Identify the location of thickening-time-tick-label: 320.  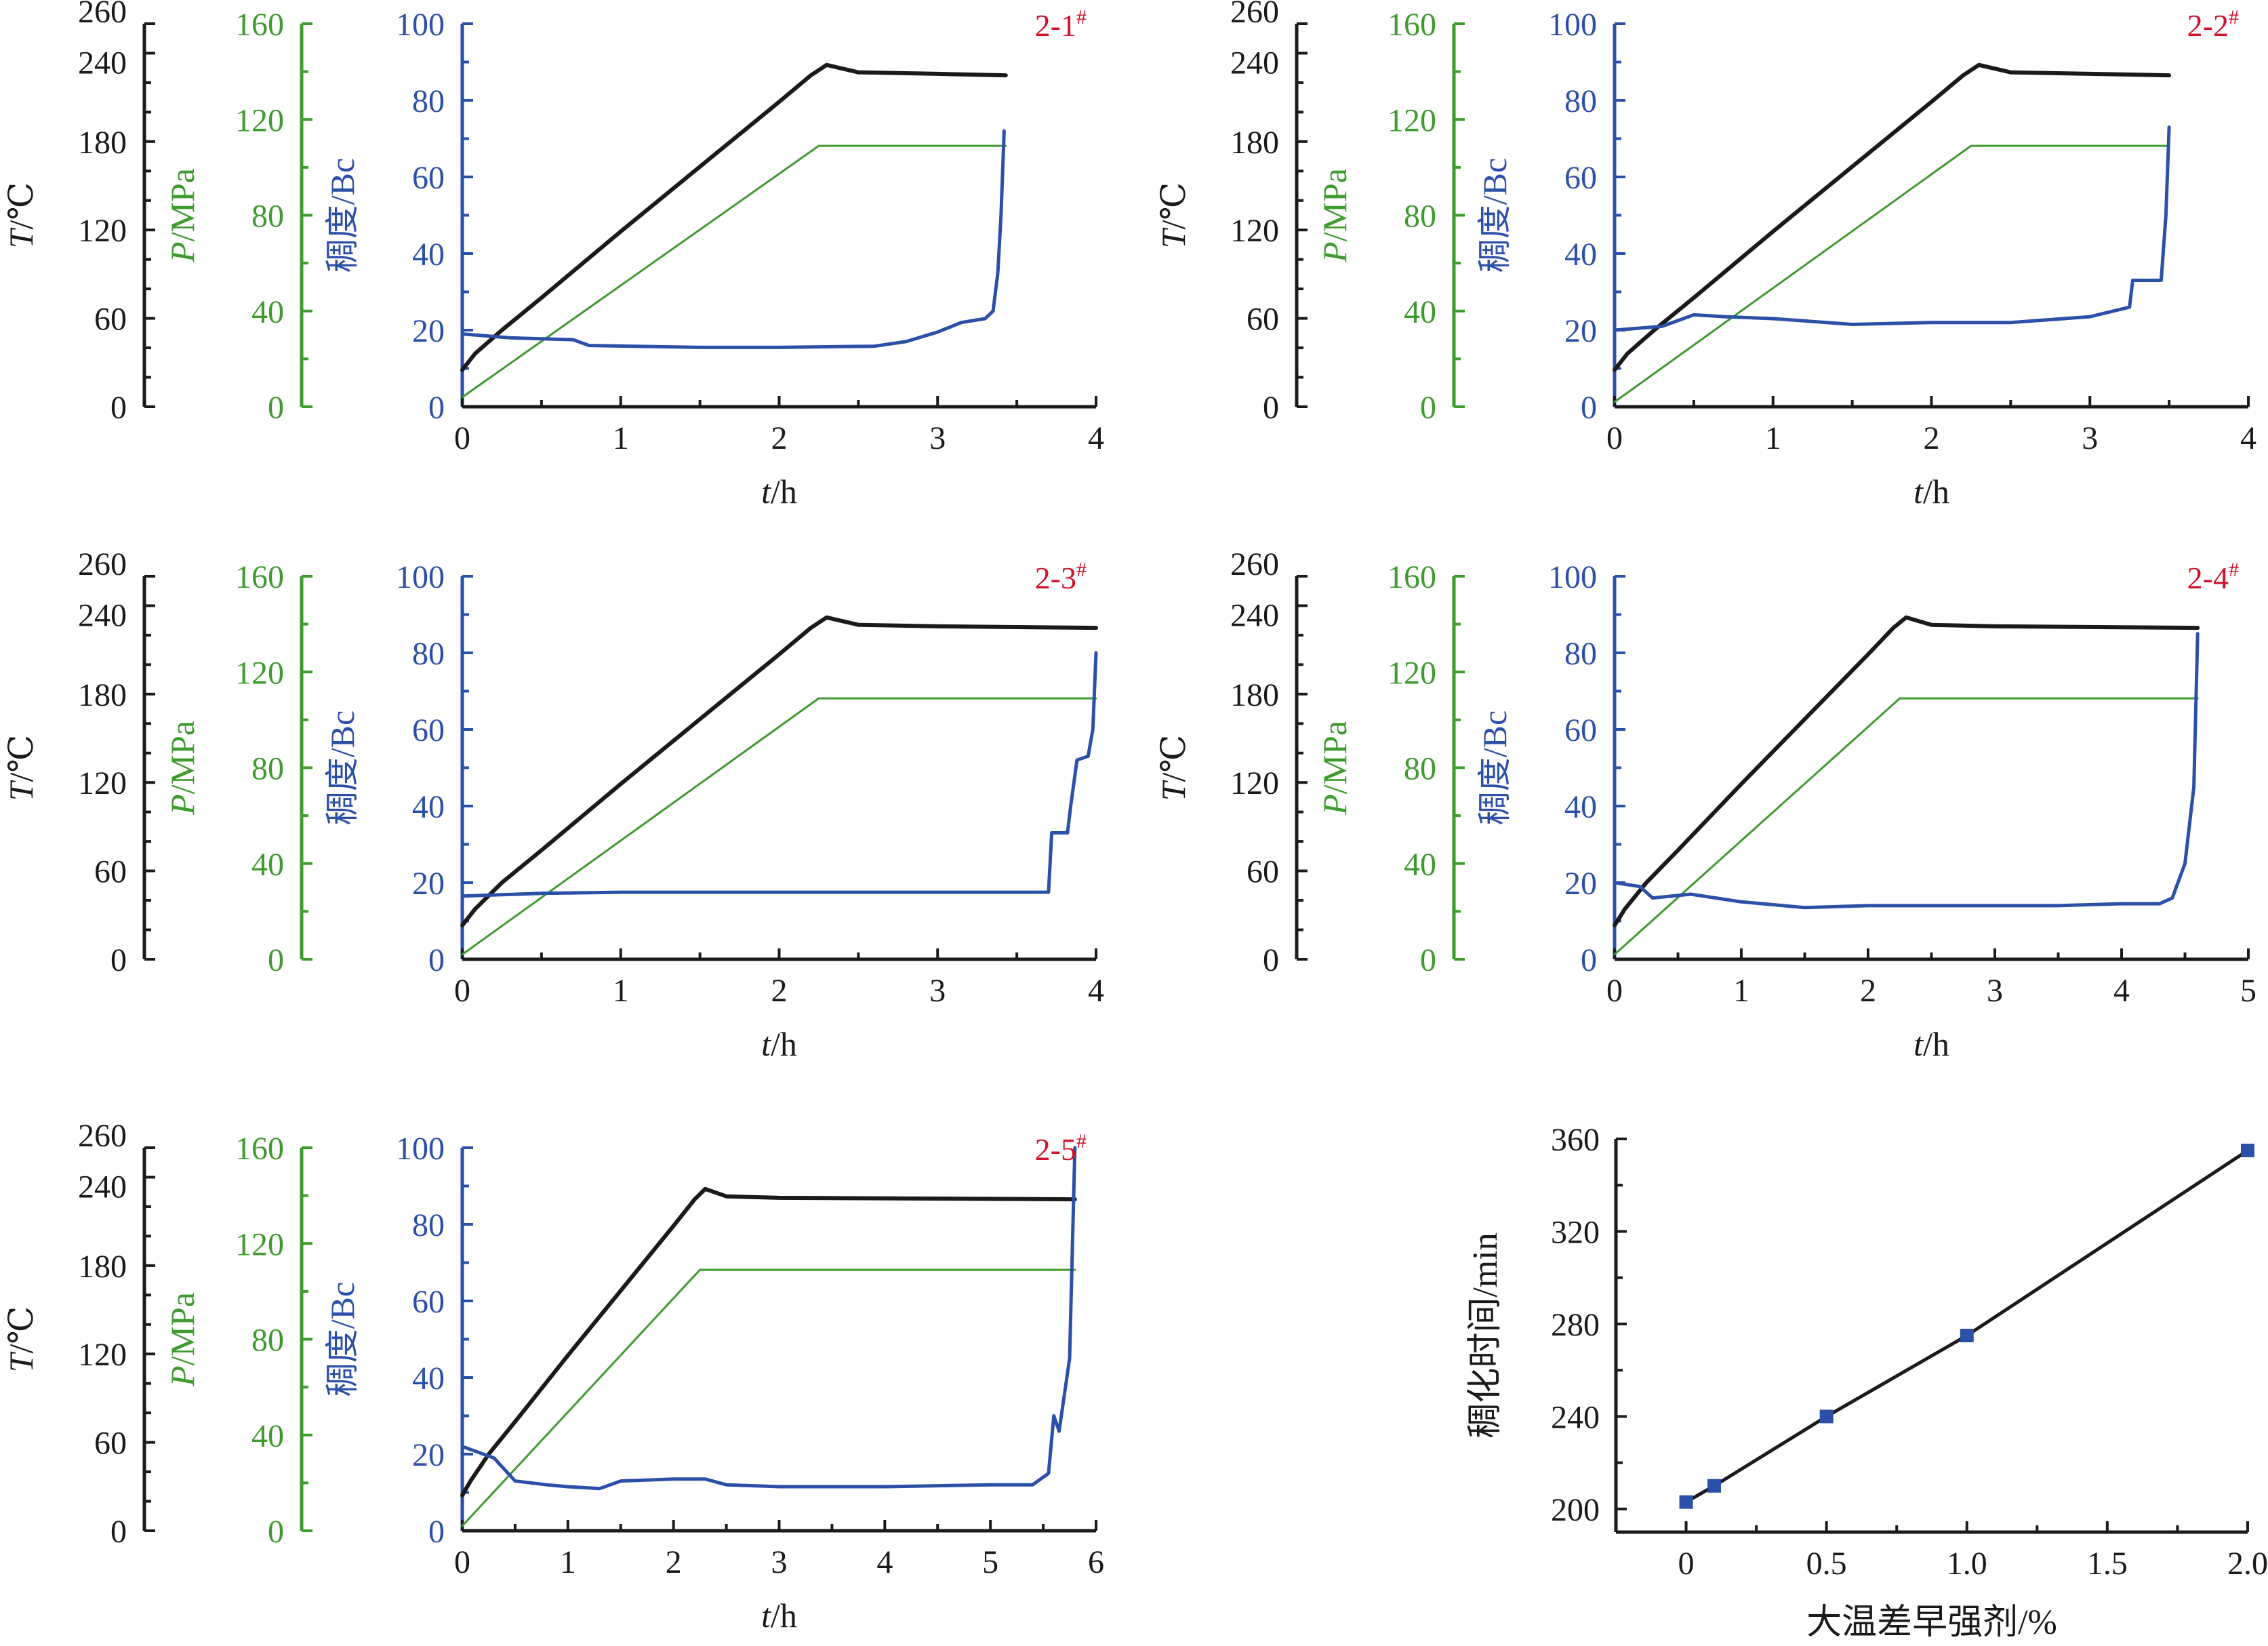
(1575, 1232).